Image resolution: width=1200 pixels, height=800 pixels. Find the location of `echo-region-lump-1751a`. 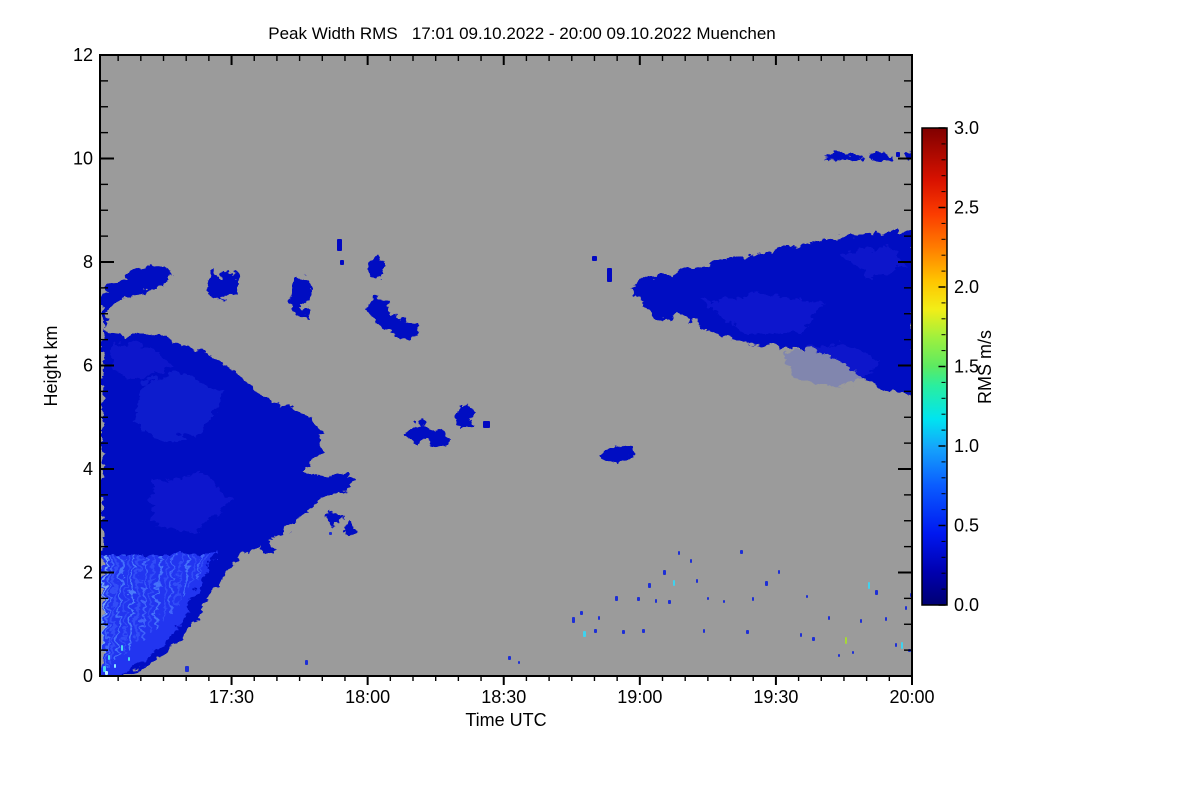

echo-region-lump-1751a is located at coordinates (331, 515).